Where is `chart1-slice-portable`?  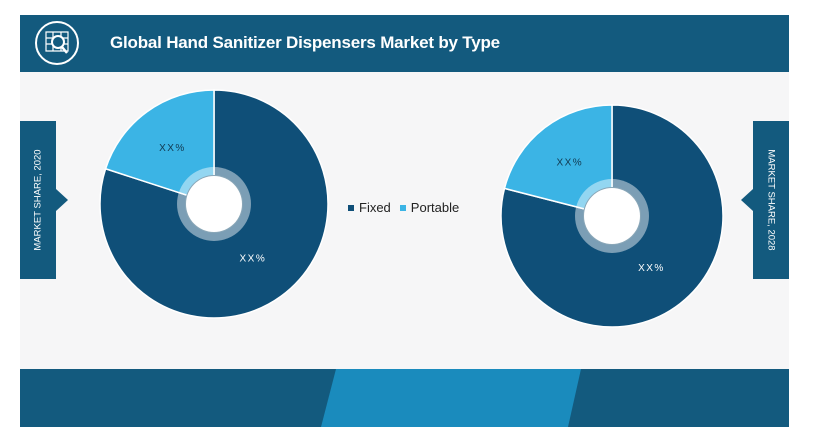 chart1-slice-portable is located at coordinates (159, 147).